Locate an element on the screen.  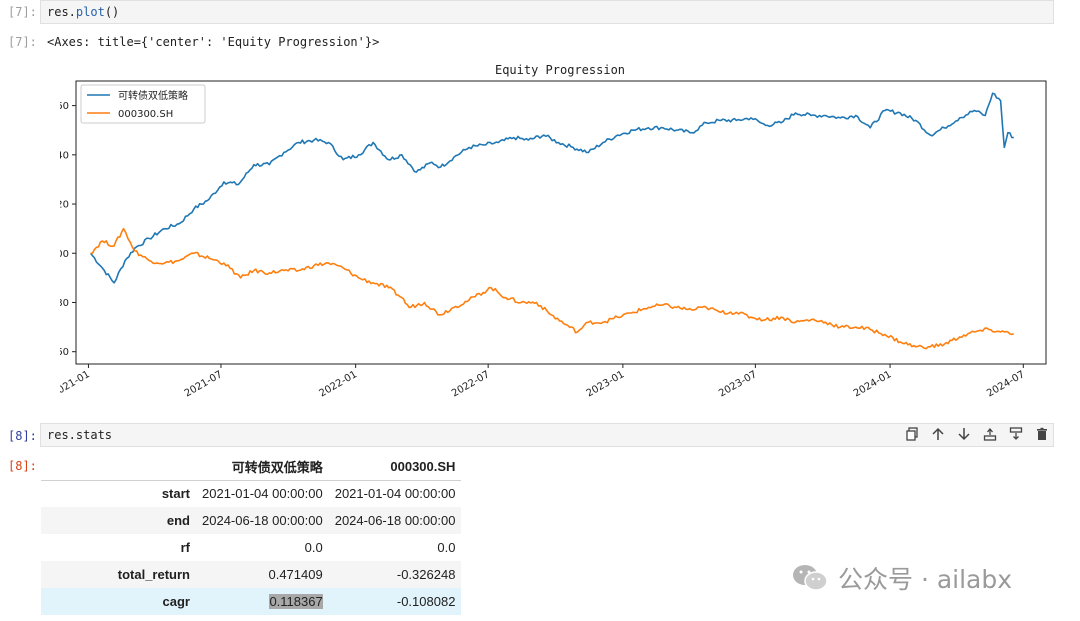
row-label-end: end is located at coordinates (178, 520).